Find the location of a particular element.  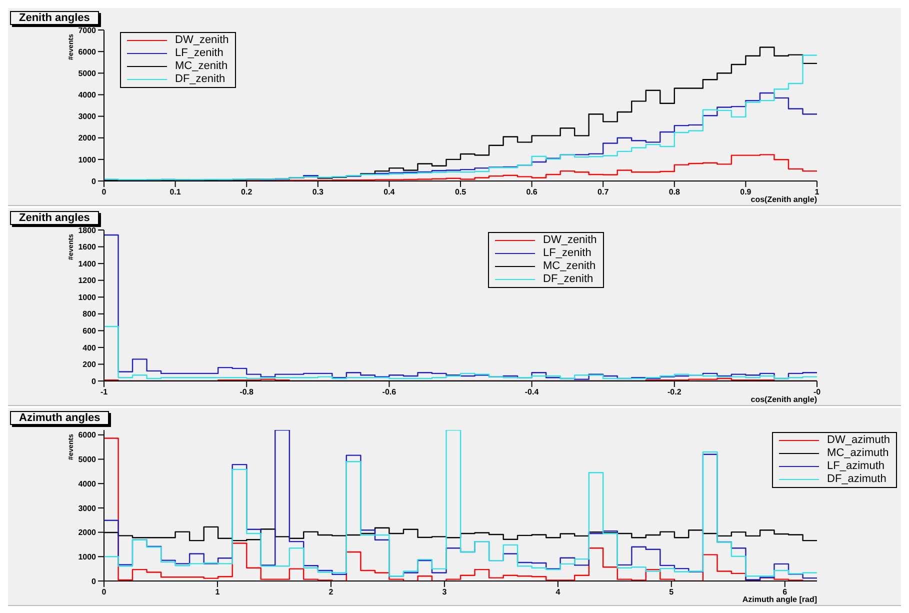

x-tick-label: 2 is located at coordinates (331, 592).